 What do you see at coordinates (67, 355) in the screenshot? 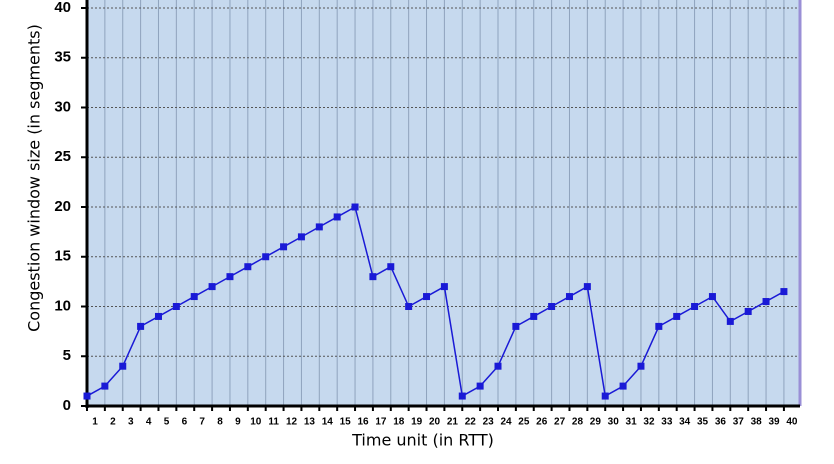
I see `y-tick-label: 5` at bounding box center [67, 355].